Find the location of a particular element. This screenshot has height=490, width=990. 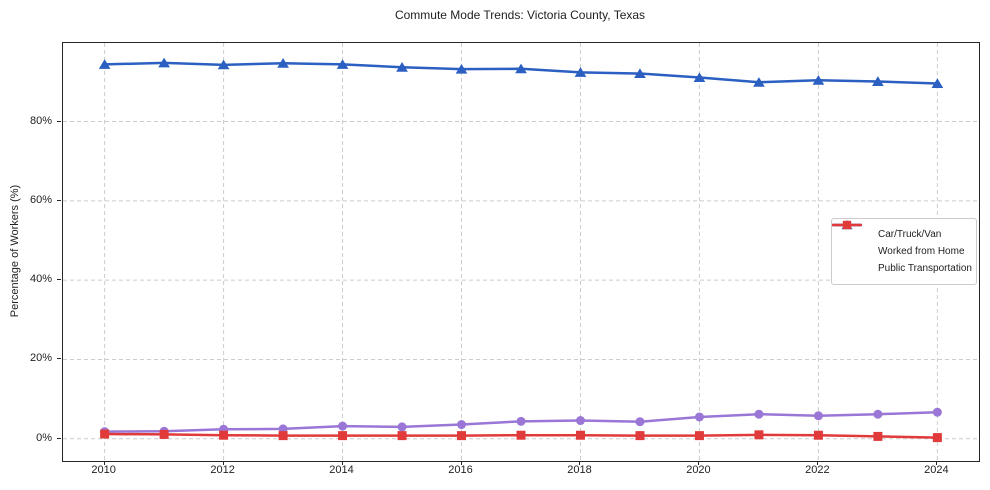

legend-label: Worked from Home is located at coordinates (921, 251).